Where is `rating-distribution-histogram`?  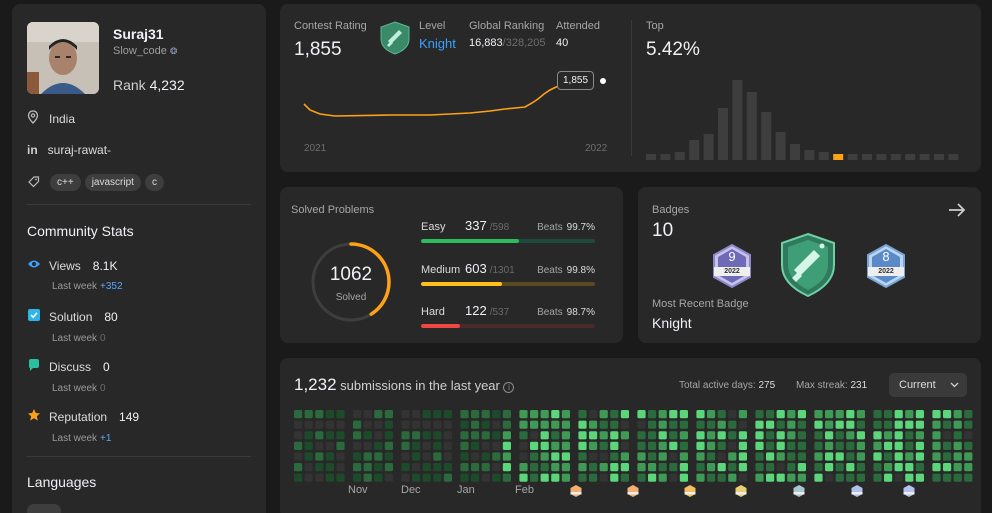
rating-distribution-histogram is located at coordinates (806, 117).